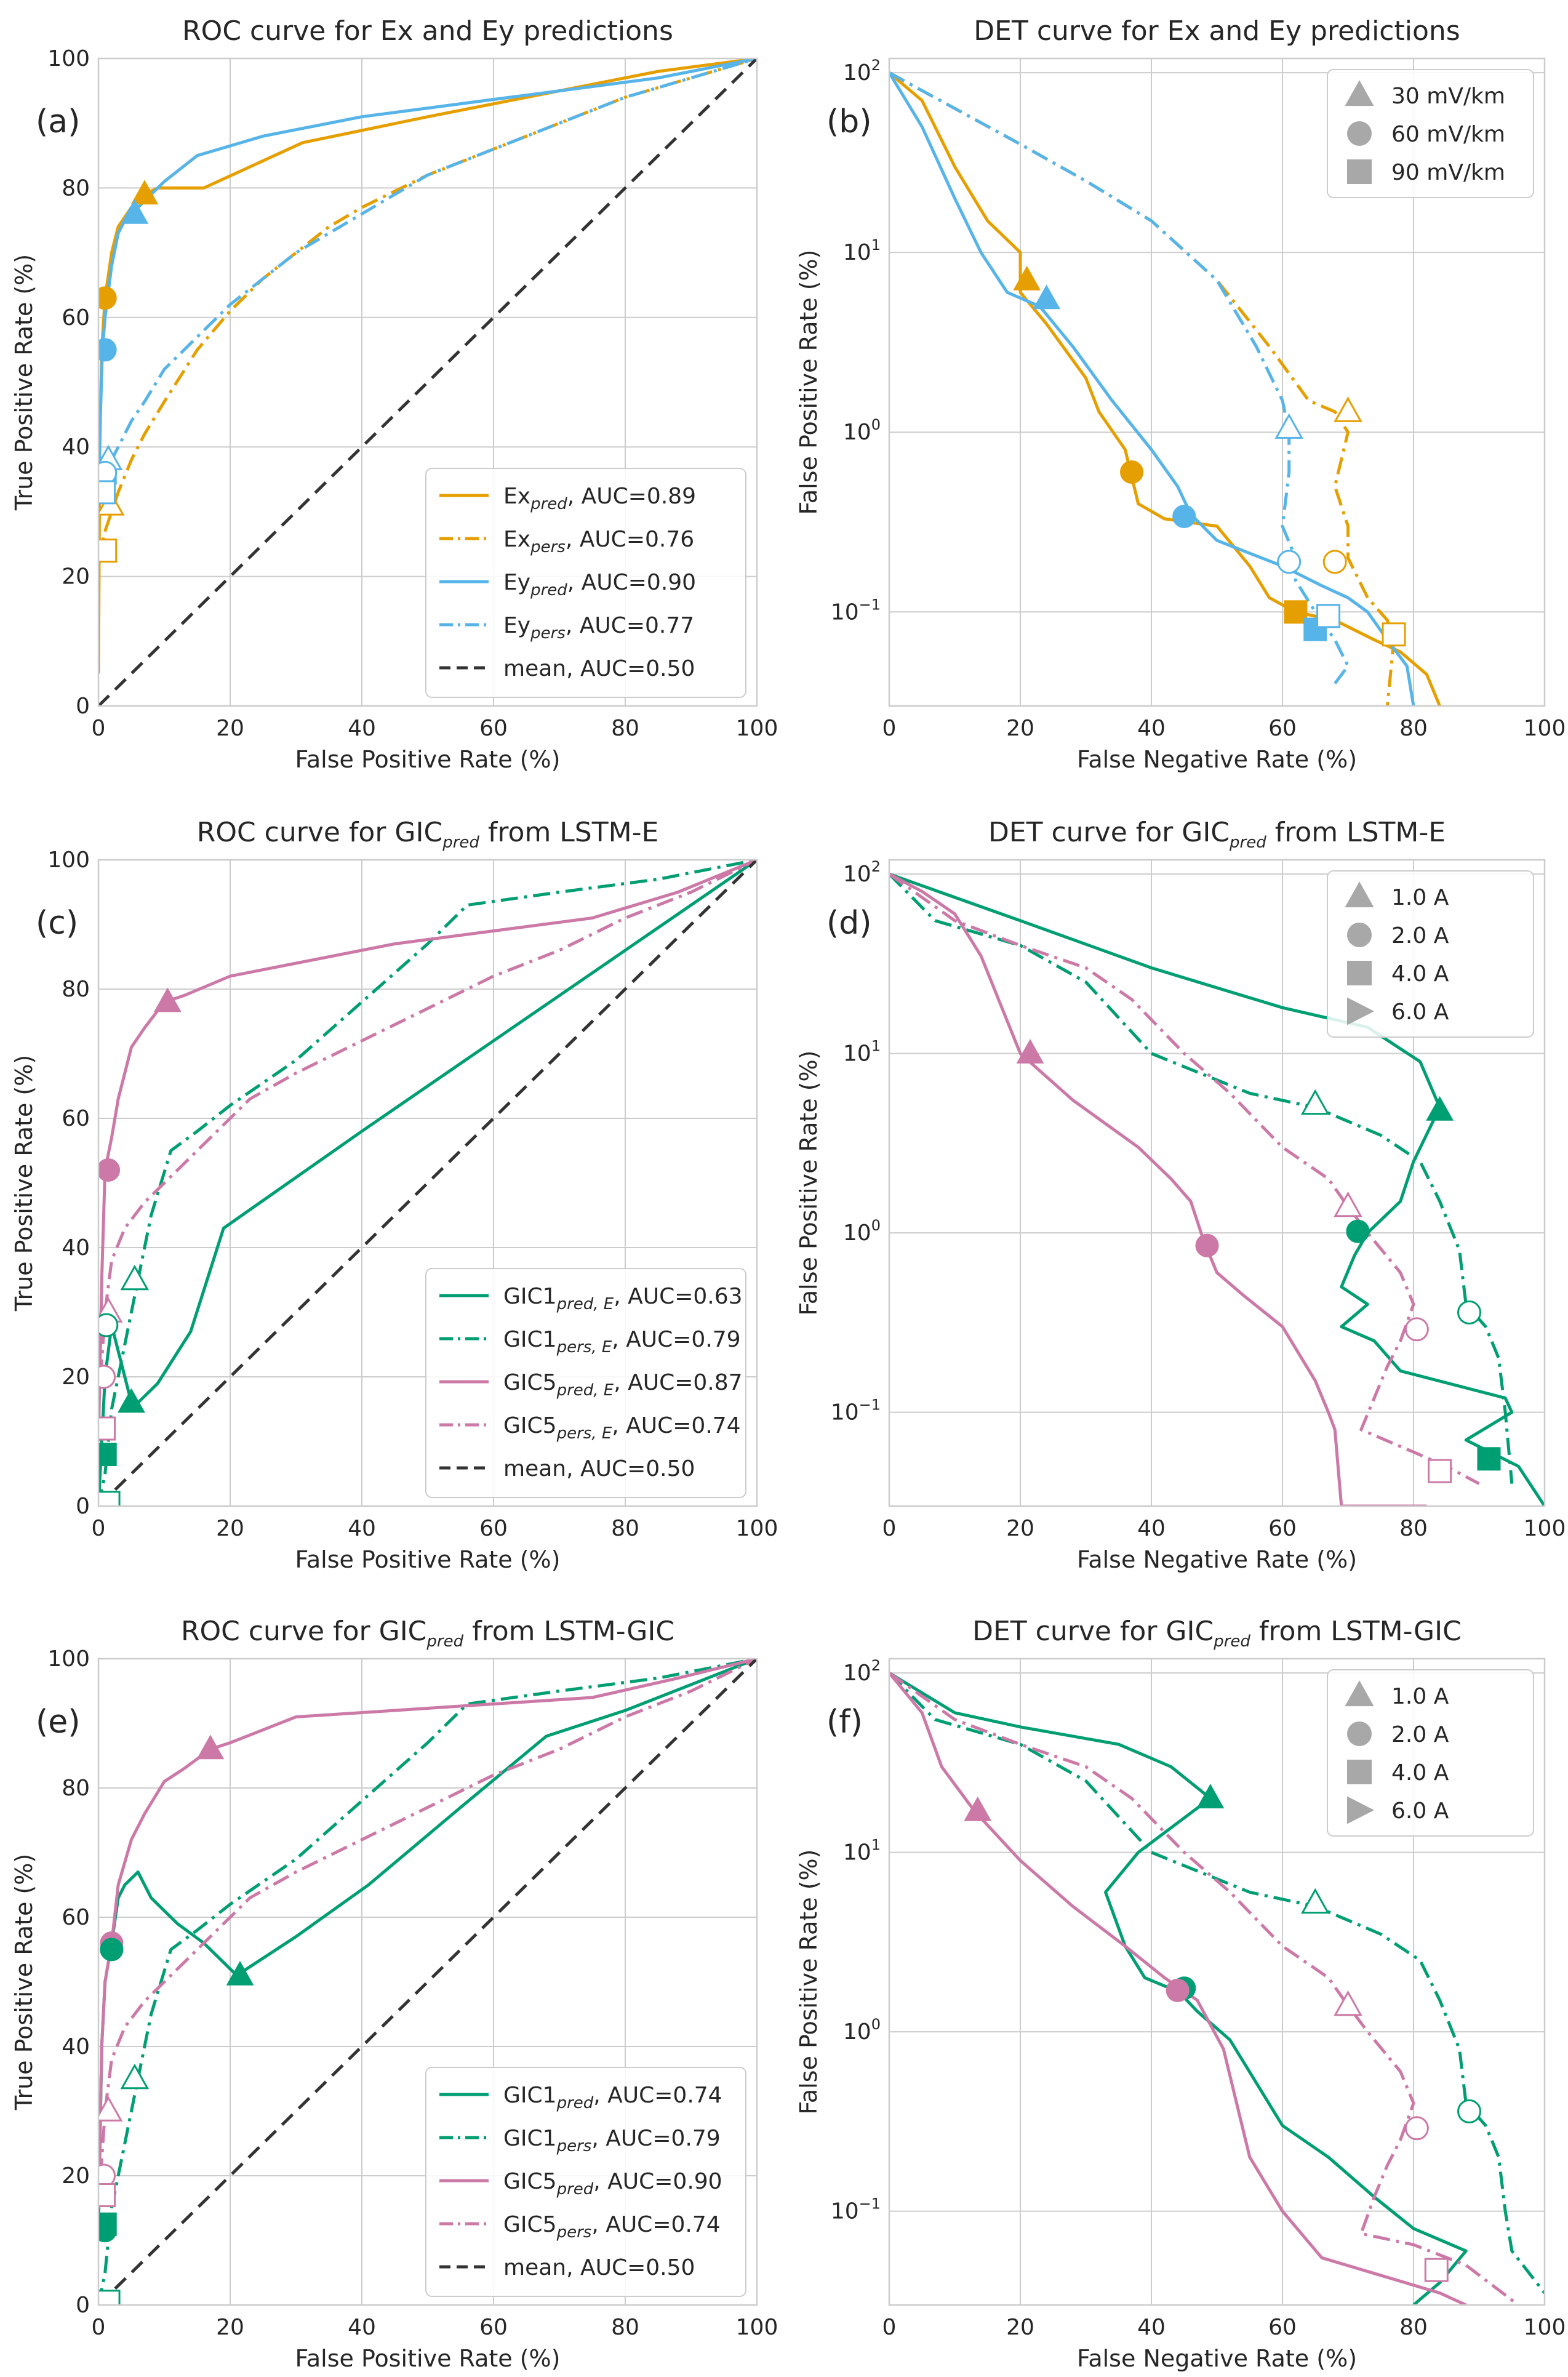 The height and width of the screenshot is (2377, 1568). I want to click on legend-entry: Expred, AUC=0.89, so click(599, 498).